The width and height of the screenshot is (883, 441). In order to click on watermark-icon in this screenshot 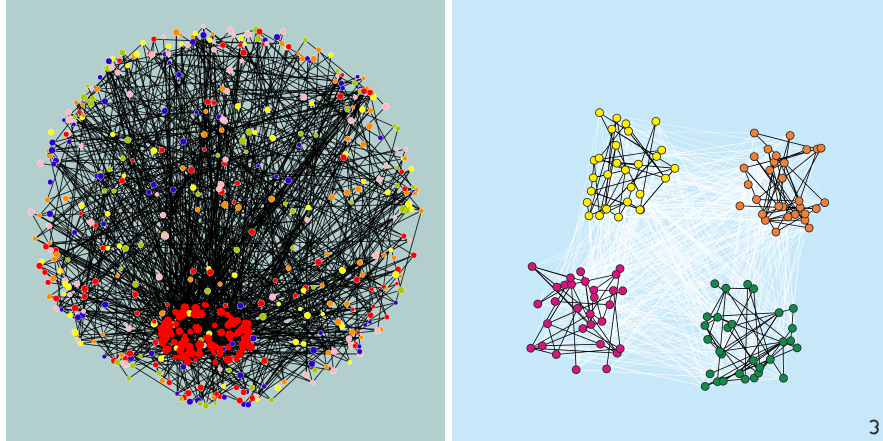, I will do `click(874, 427)`.